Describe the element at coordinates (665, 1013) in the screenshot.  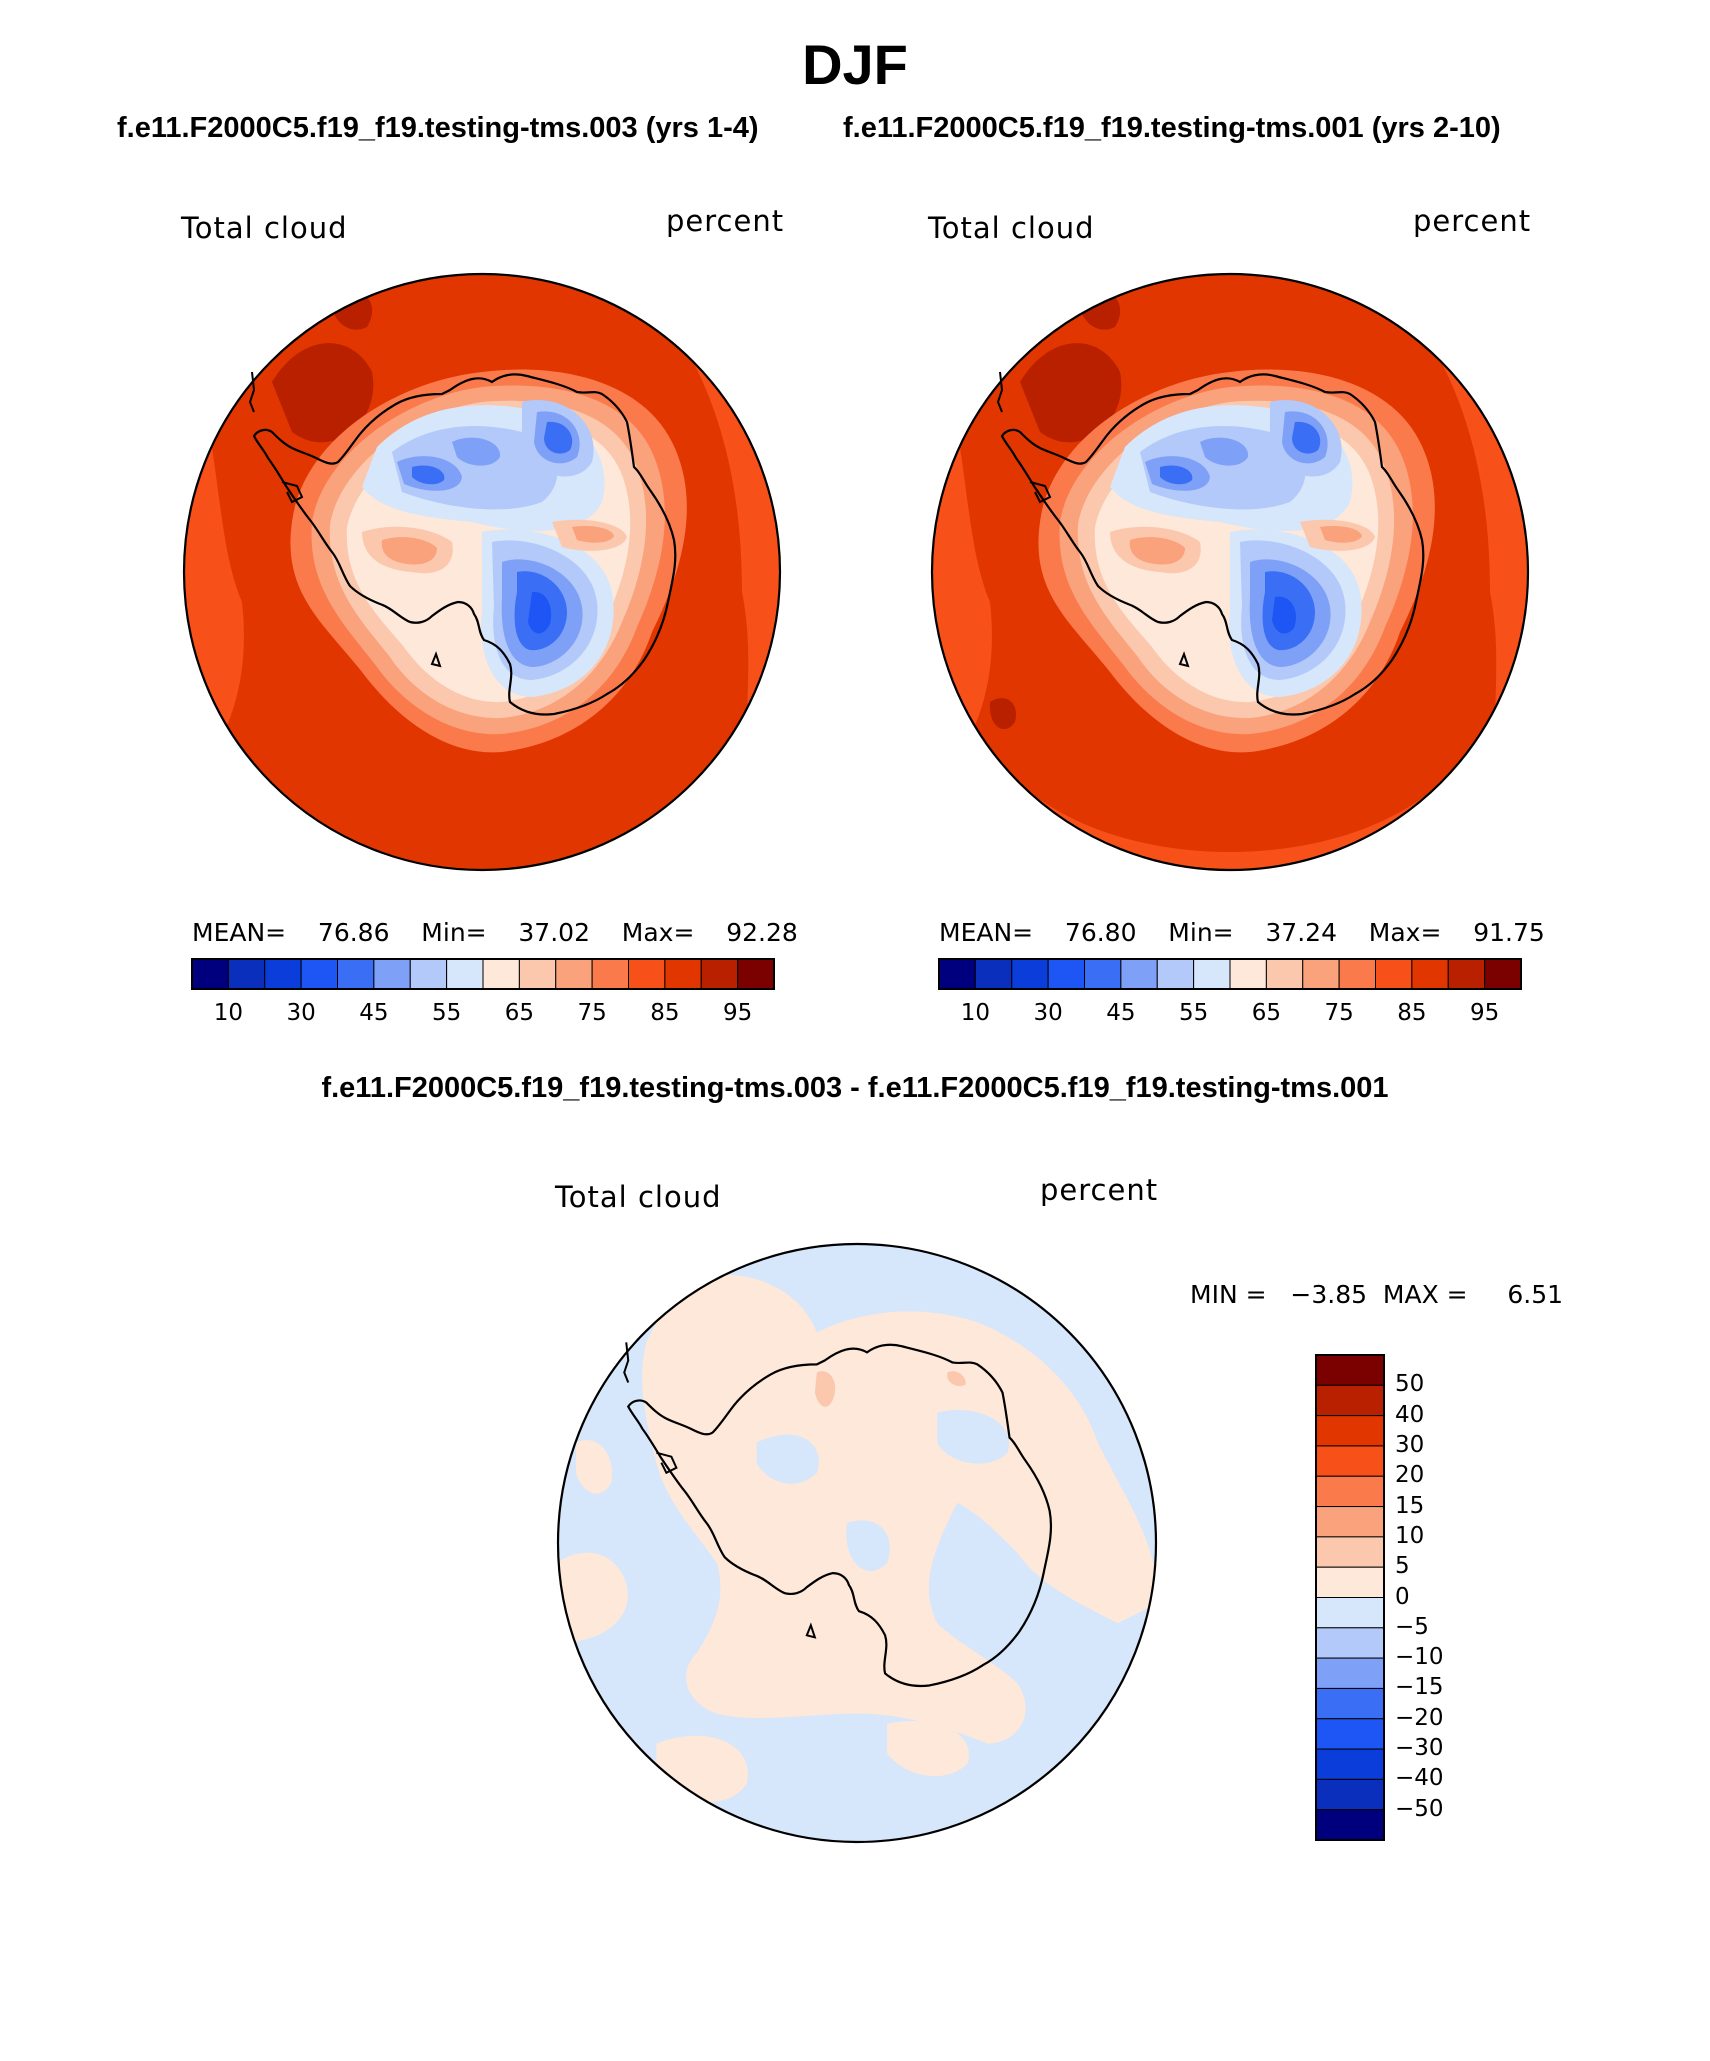
I see `panel1-colorbar-tick-label: 85` at that location.